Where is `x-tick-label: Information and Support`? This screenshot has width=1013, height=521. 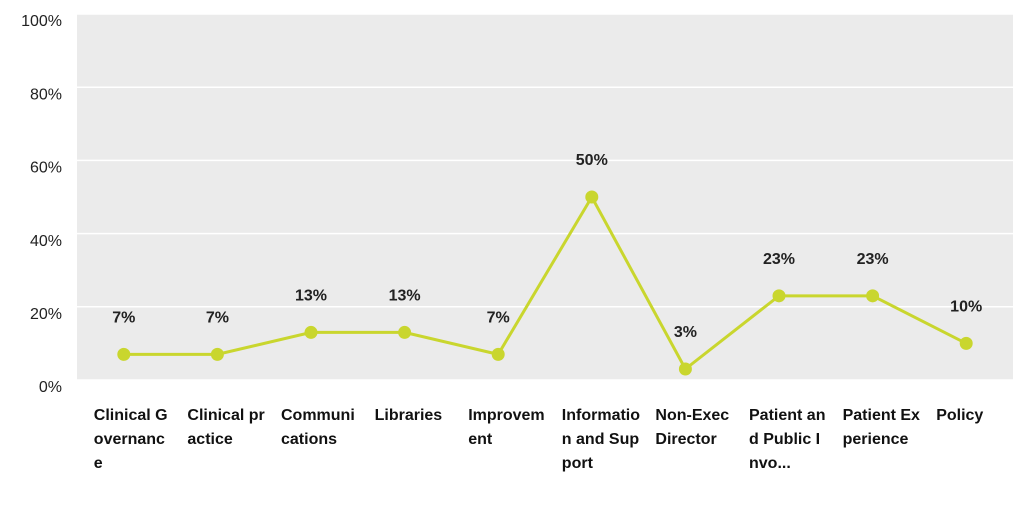
x-tick-label: Information and Support is located at coordinates (601, 439).